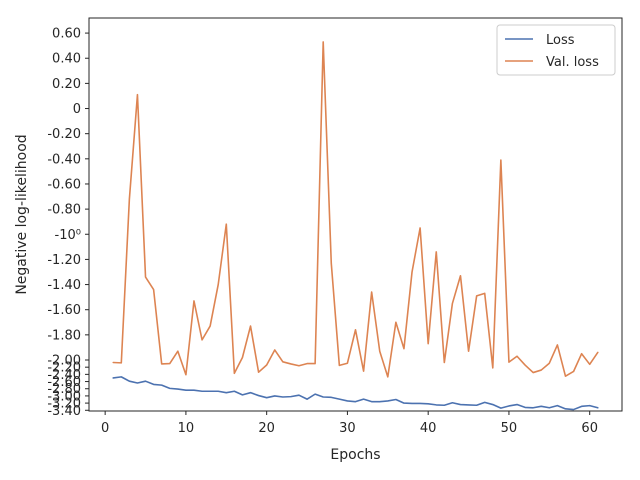 Image resolution: width=640 pixels, height=480 pixels. I want to click on y-tick-label: -1.80, so click(64, 335).